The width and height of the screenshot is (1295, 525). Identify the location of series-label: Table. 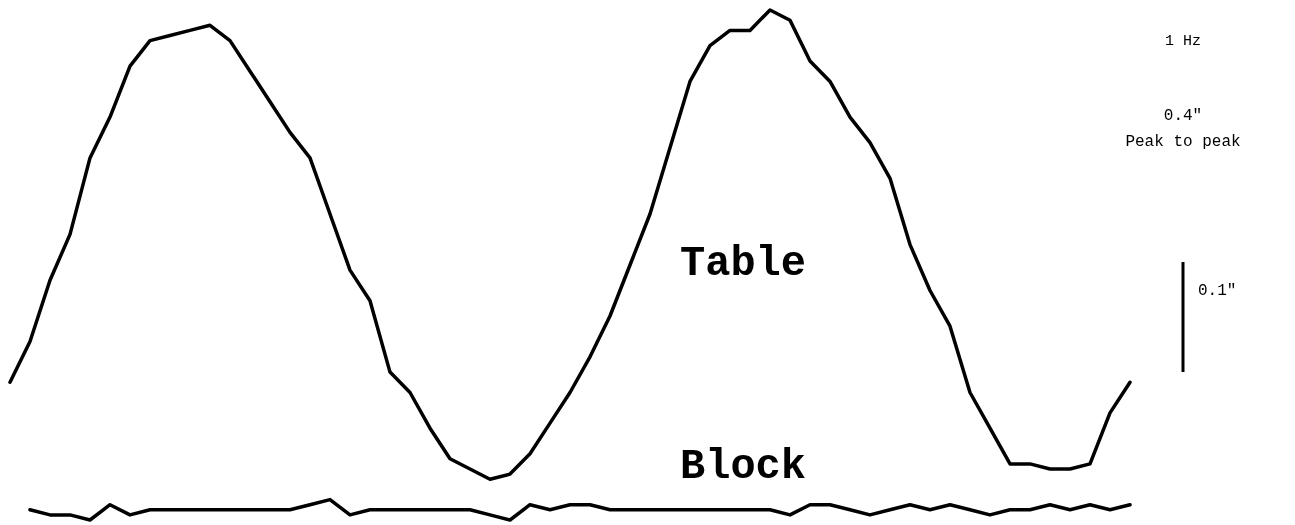
(743, 264).